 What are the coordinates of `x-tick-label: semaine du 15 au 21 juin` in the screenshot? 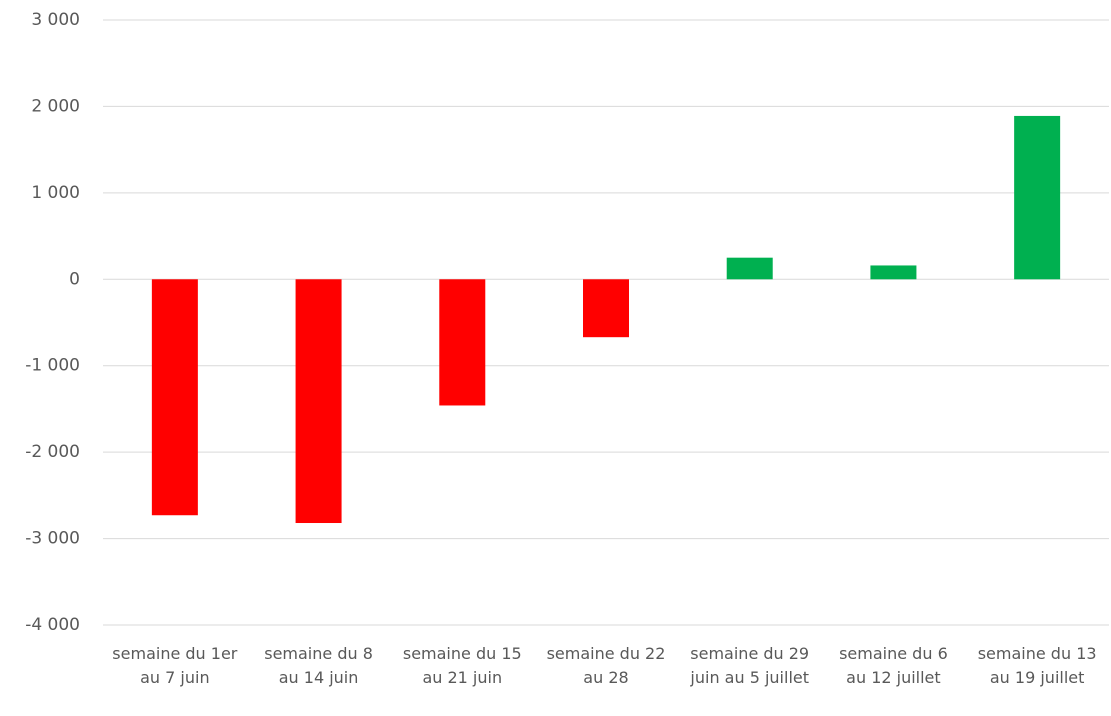 It's located at (462, 665).